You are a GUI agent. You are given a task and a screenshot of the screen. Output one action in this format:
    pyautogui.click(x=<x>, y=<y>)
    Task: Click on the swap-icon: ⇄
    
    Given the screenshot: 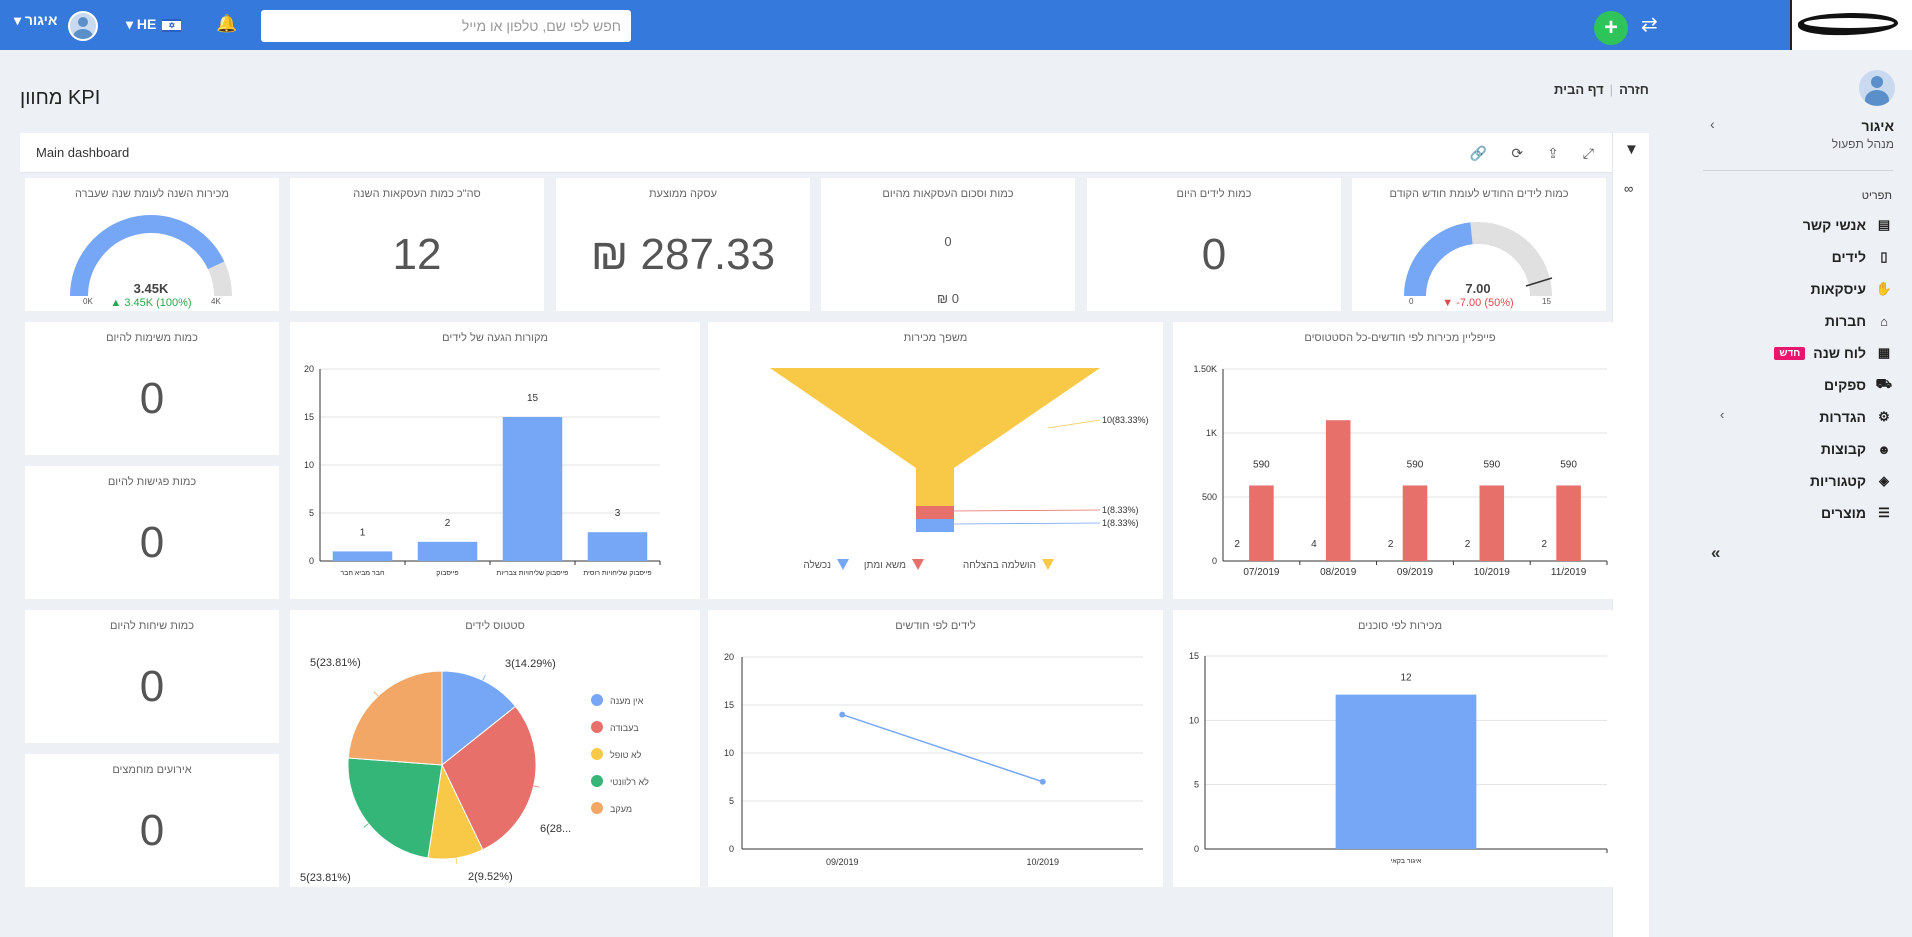 What is the action you would take?
    pyautogui.click(x=1649, y=25)
    